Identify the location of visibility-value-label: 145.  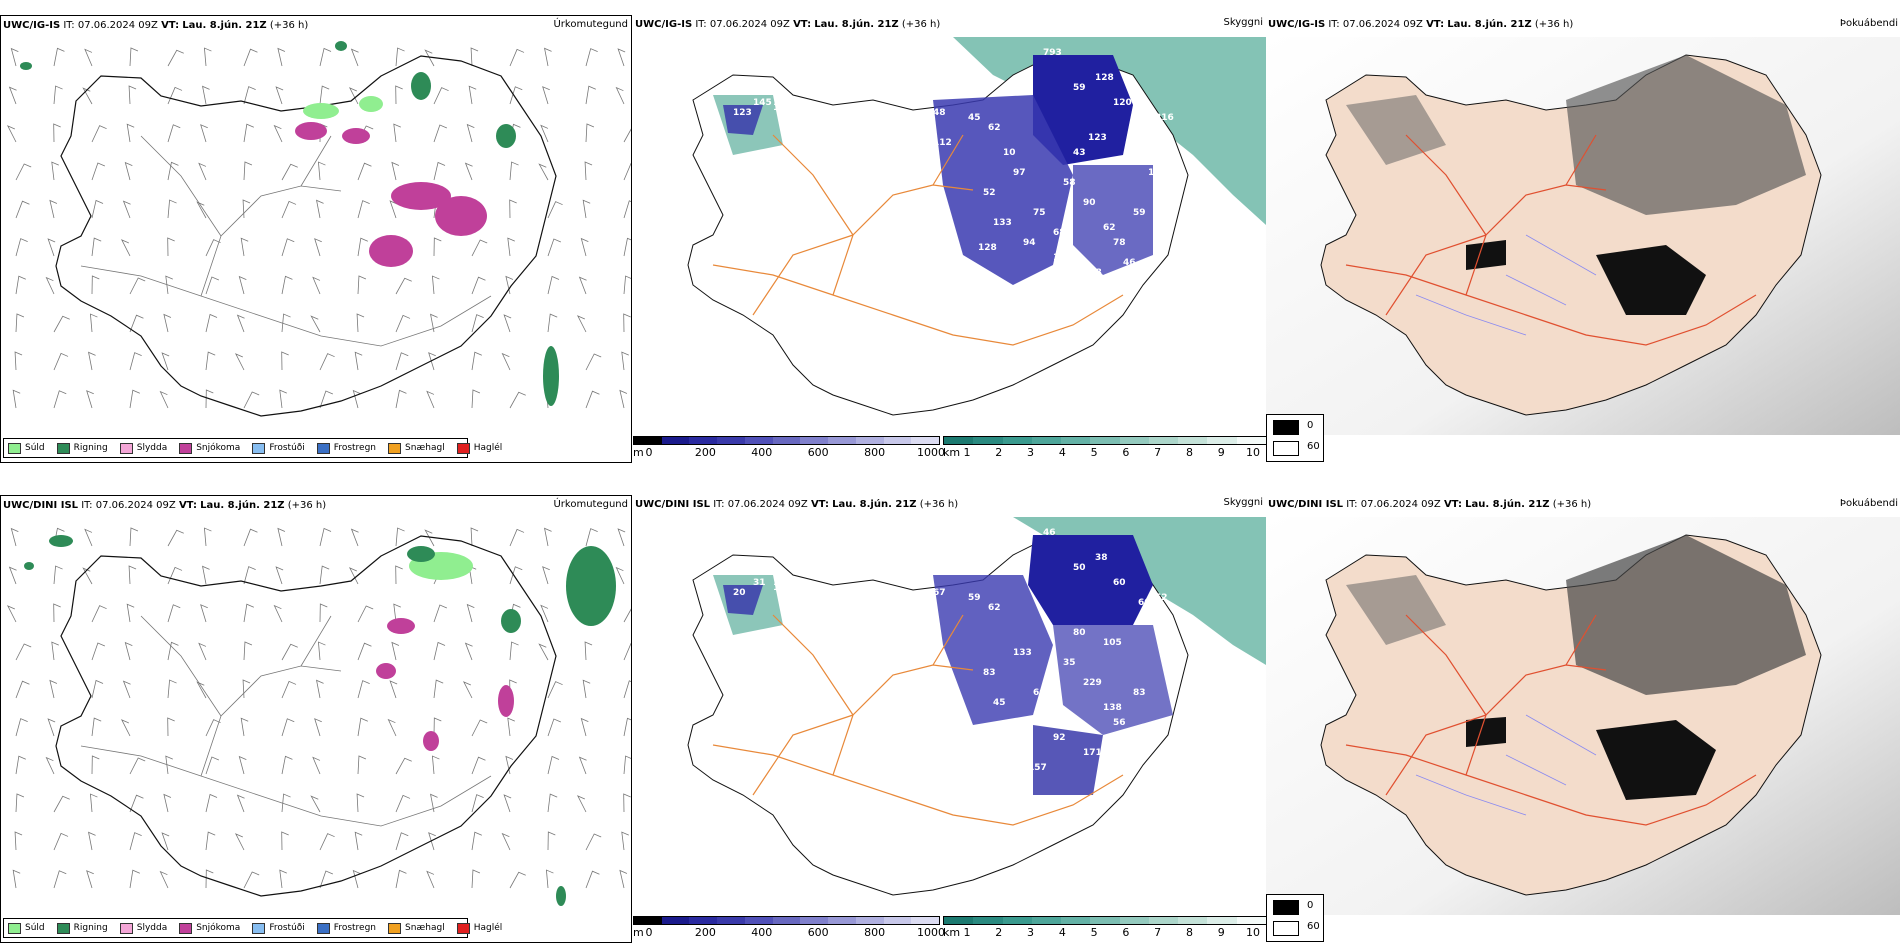
(762, 103).